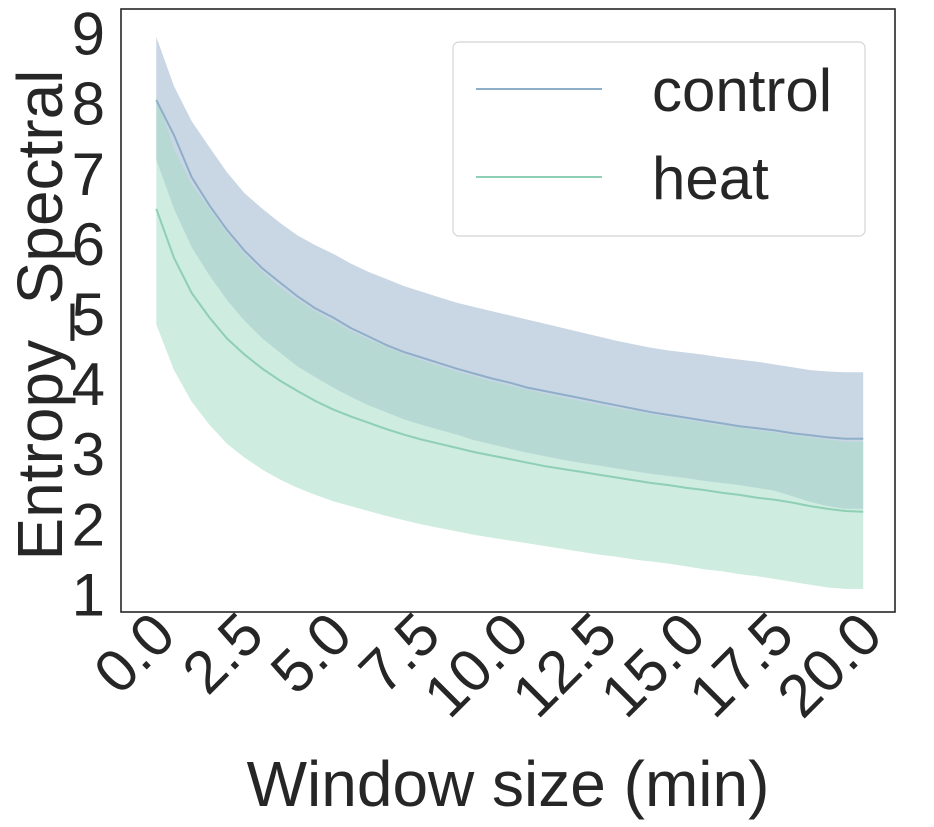 The image size is (934, 827). Describe the element at coordinates (487, 665) in the screenshot. I see `x-tick-labels: 0.02.55.07.510.012.515.017.520.0` at that location.